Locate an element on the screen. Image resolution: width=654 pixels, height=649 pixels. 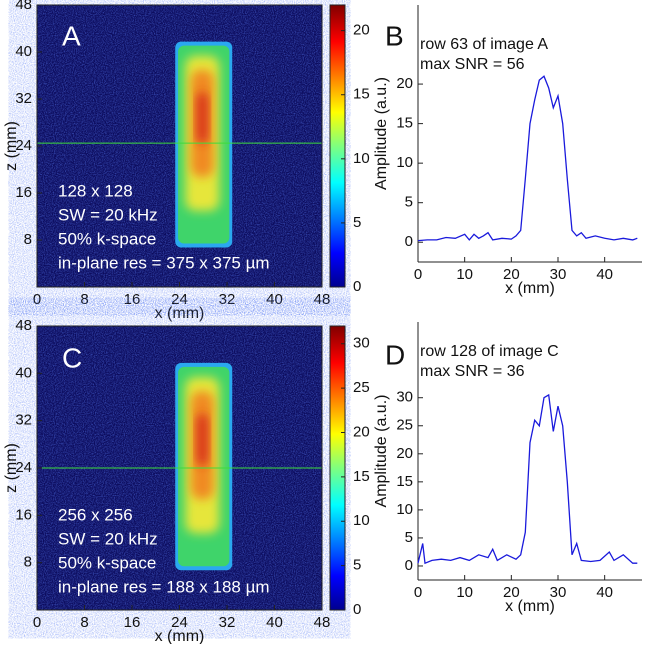
panel-label: C is located at coordinates (72, 357).